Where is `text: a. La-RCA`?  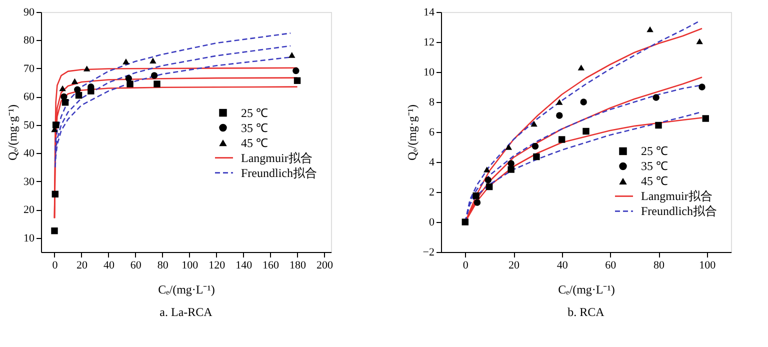 text: a. La-RCA is located at coordinates (186, 312).